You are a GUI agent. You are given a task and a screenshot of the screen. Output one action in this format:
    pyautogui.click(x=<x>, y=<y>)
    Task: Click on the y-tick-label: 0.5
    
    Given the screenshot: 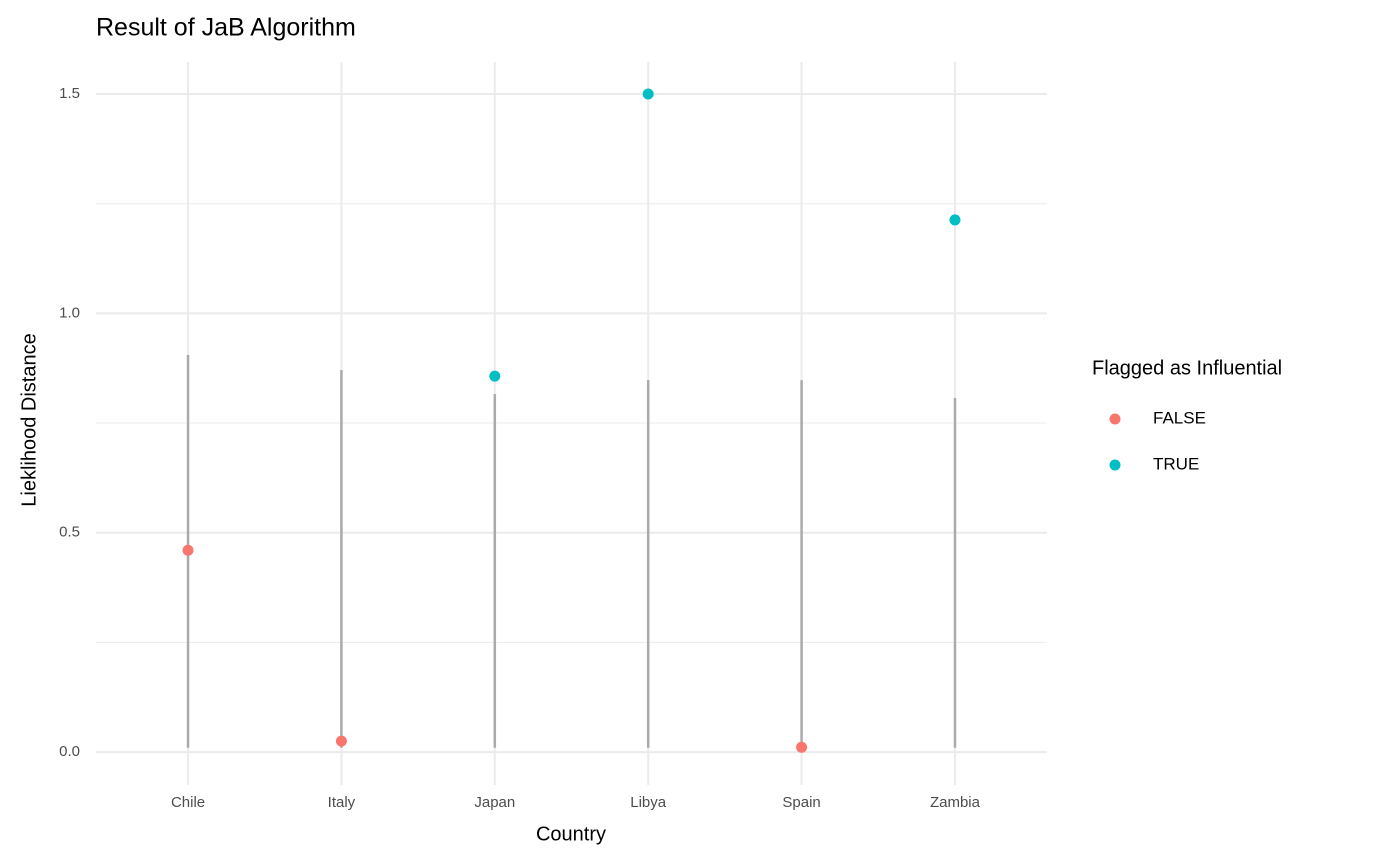 What is the action you would take?
    pyautogui.click(x=69, y=532)
    